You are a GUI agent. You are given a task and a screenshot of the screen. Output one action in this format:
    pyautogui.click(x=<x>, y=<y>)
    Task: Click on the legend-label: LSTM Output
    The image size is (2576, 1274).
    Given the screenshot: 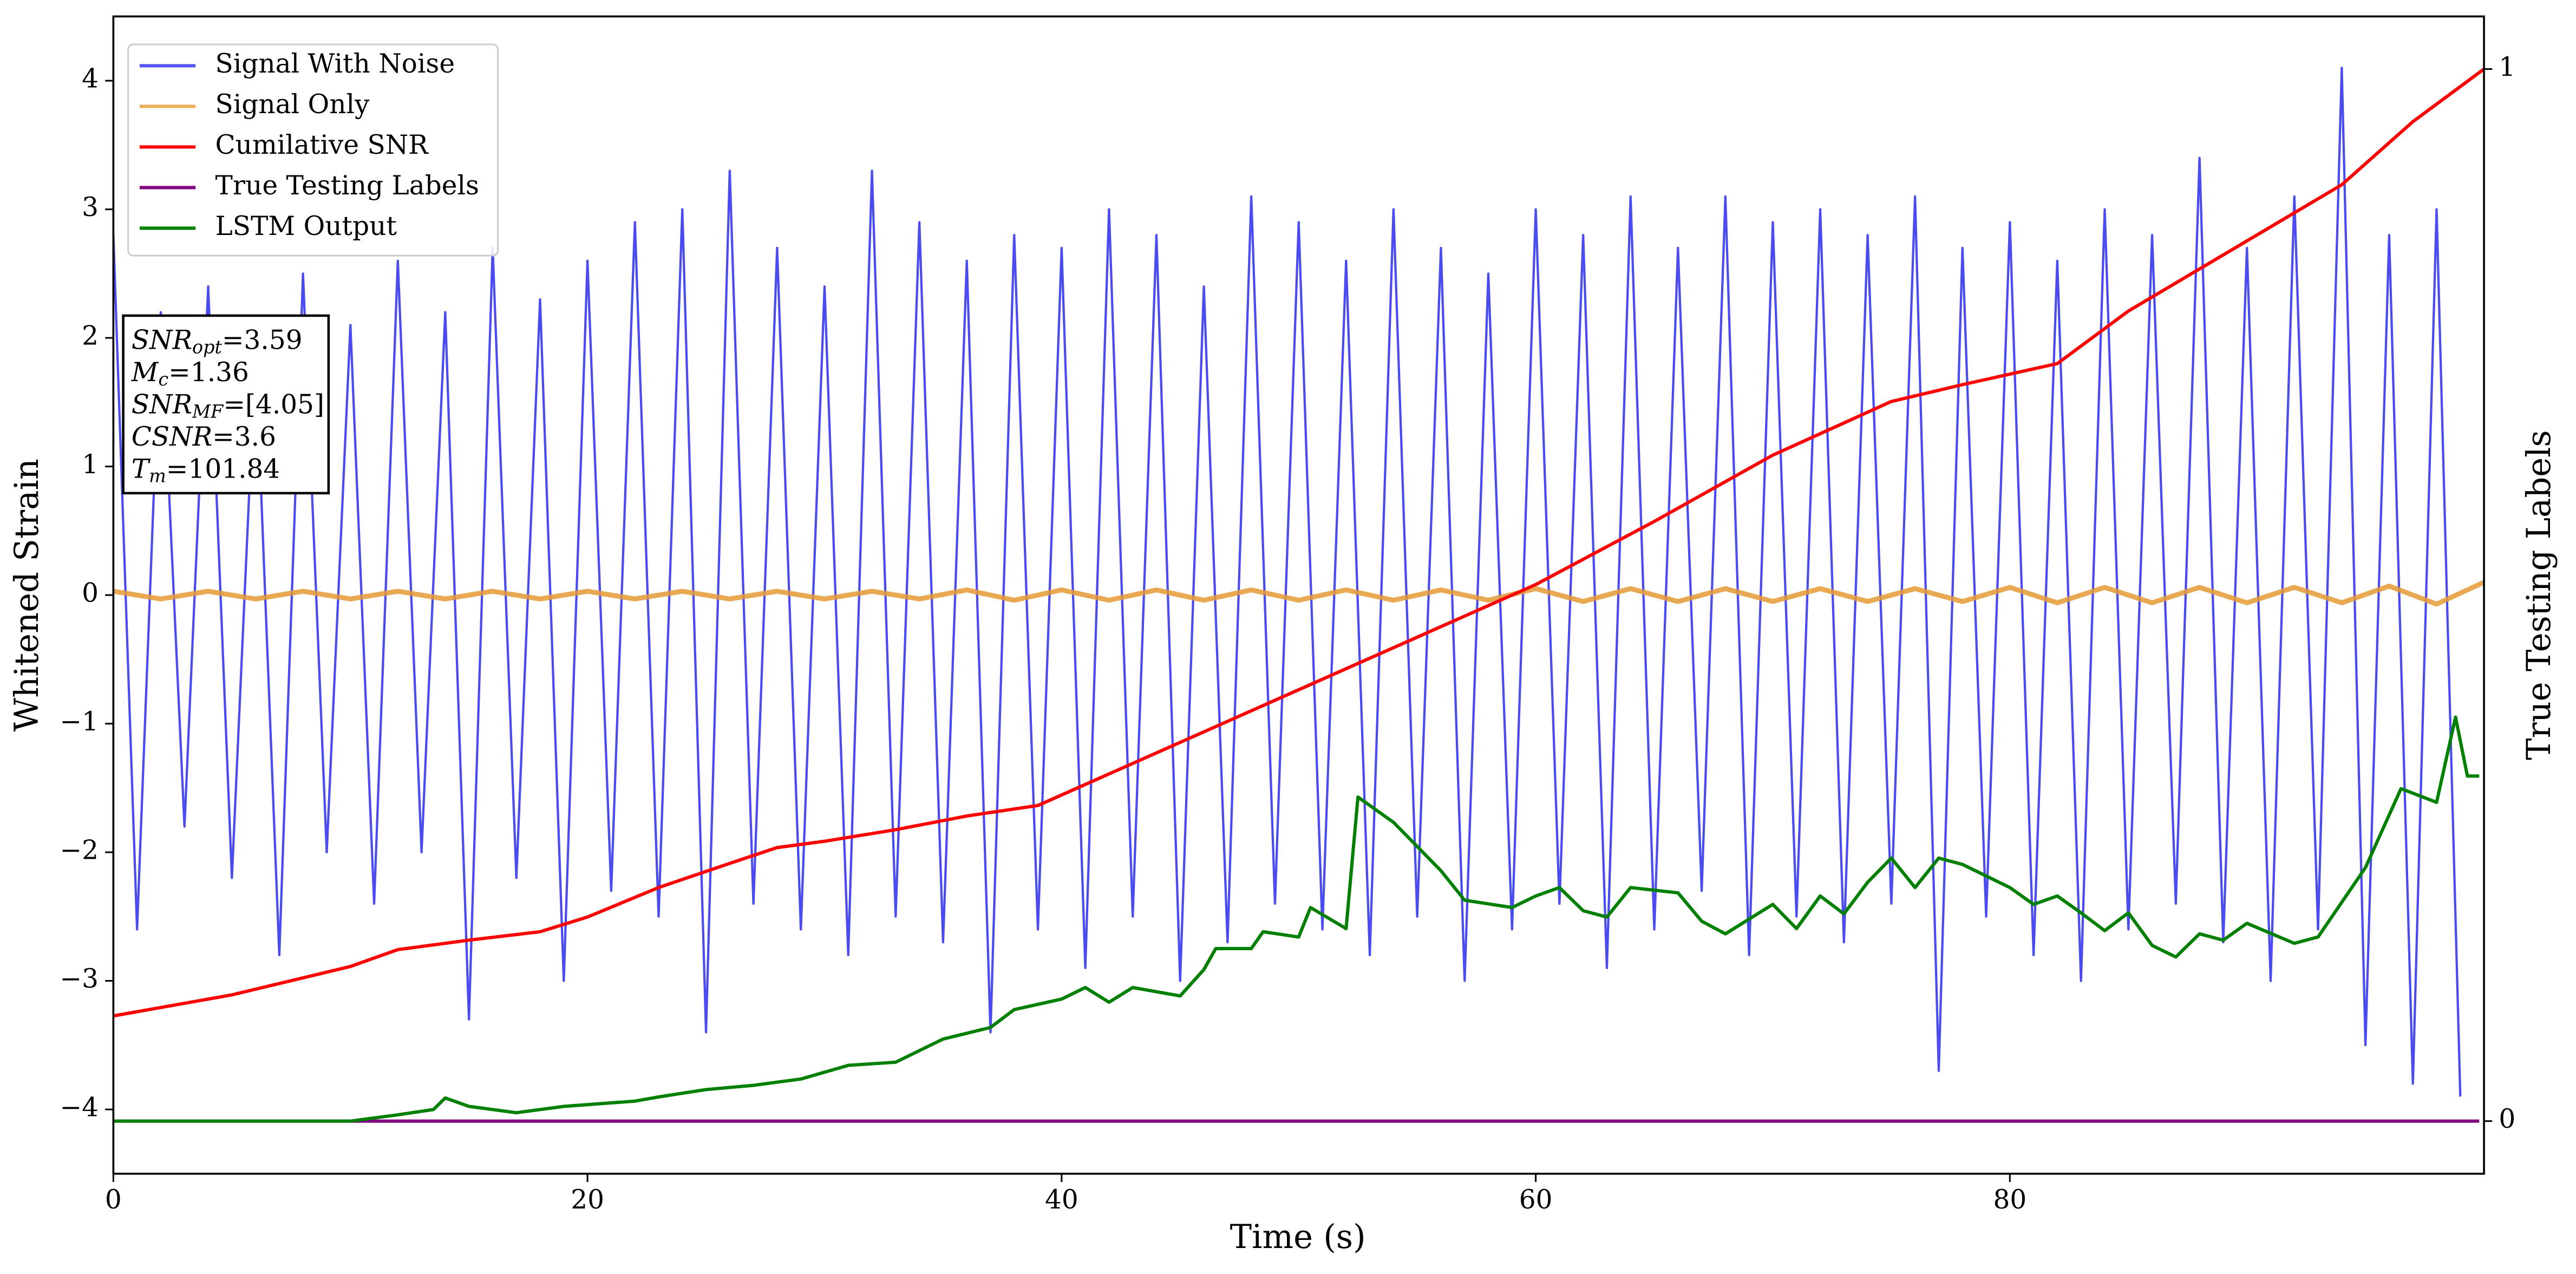 What is the action you would take?
    pyautogui.click(x=306, y=226)
    